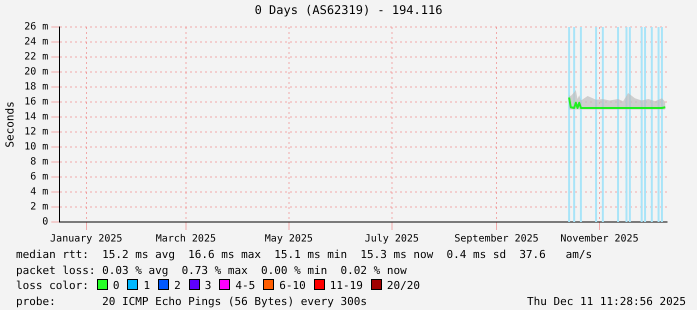  Describe the element at coordinates (288, 239) in the screenshot. I see `x-tick-label: May 2025` at that location.